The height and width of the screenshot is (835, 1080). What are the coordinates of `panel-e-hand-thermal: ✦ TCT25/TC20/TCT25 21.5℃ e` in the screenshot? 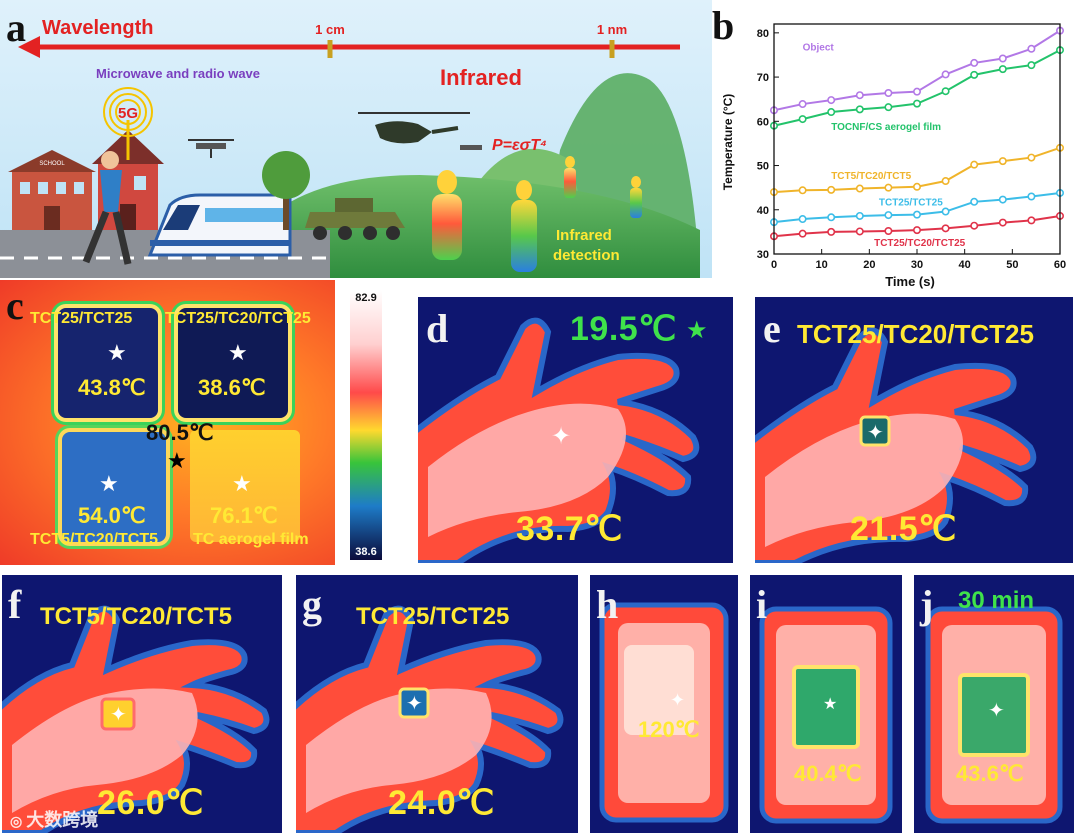 It's located at (914, 430).